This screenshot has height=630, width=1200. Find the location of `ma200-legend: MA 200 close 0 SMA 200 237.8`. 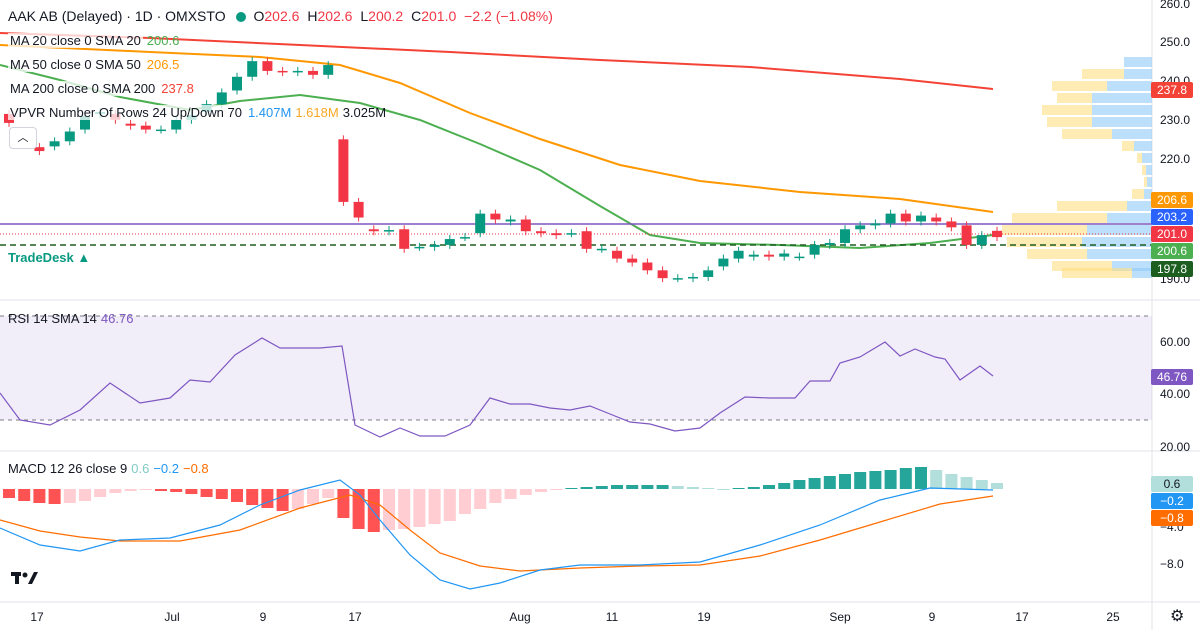

ma200-legend: MA 200 close 0 SMA 200 237.8 is located at coordinates (103, 89).